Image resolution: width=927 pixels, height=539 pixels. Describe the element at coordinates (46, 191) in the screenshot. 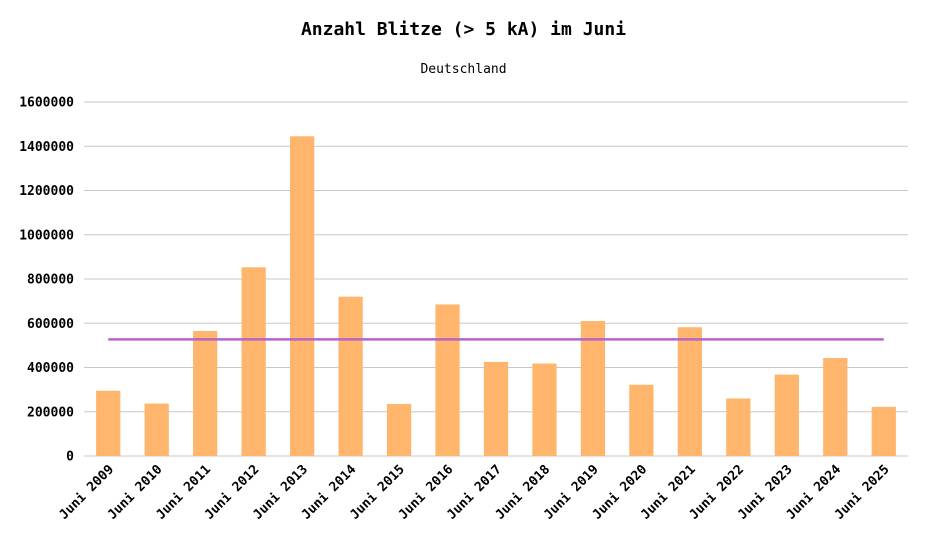

I see `y-tick-label: 1200000` at that location.